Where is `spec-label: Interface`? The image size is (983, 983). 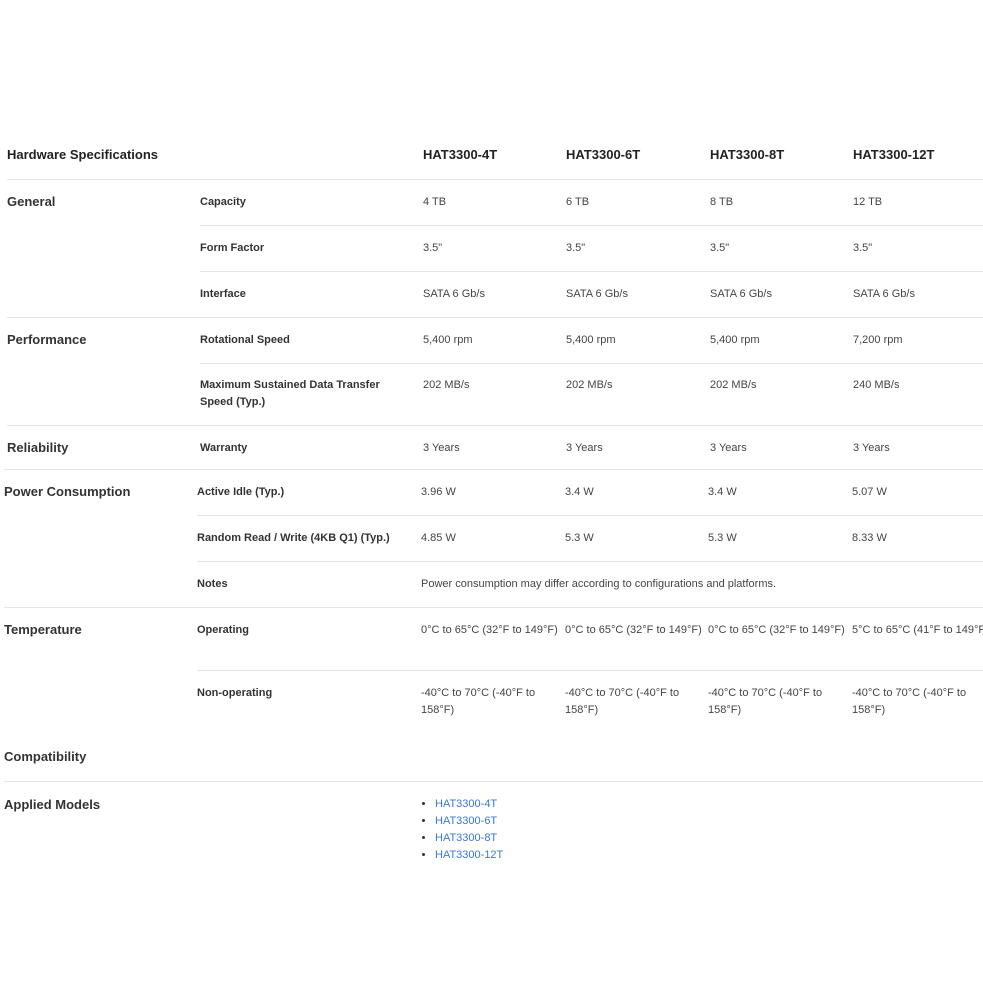 spec-label: Interface is located at coordinates (223, 294).